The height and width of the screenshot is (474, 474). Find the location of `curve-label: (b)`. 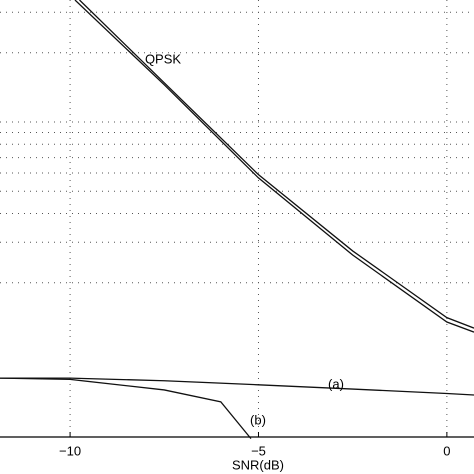

curve-label: (b) is located at coordinates (258, 419).